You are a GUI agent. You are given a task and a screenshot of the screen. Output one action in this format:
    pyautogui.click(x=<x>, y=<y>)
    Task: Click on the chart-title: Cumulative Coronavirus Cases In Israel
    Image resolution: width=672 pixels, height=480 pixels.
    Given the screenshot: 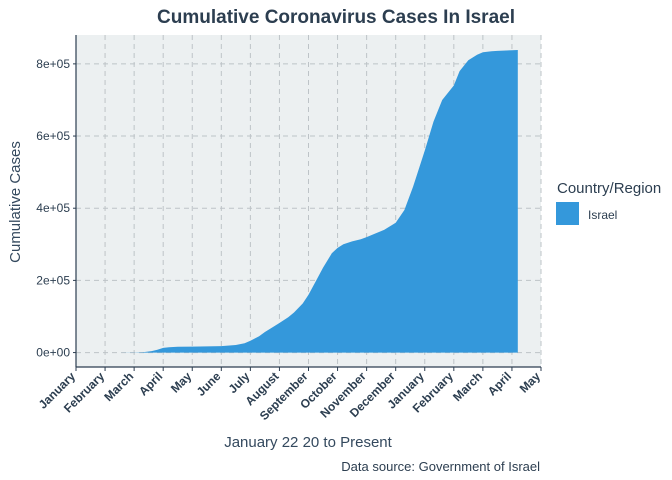 What is the action you would take?
    pyautogui.click(x=336, y=17)
    